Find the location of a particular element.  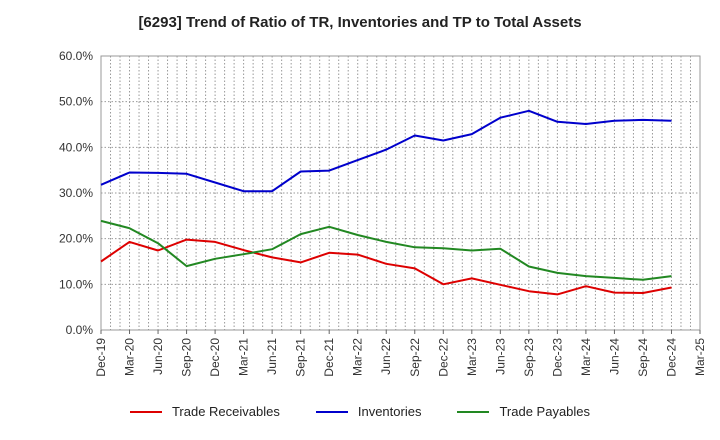

x-tick-label: Jun-22 is located at coordinates (386, 356).